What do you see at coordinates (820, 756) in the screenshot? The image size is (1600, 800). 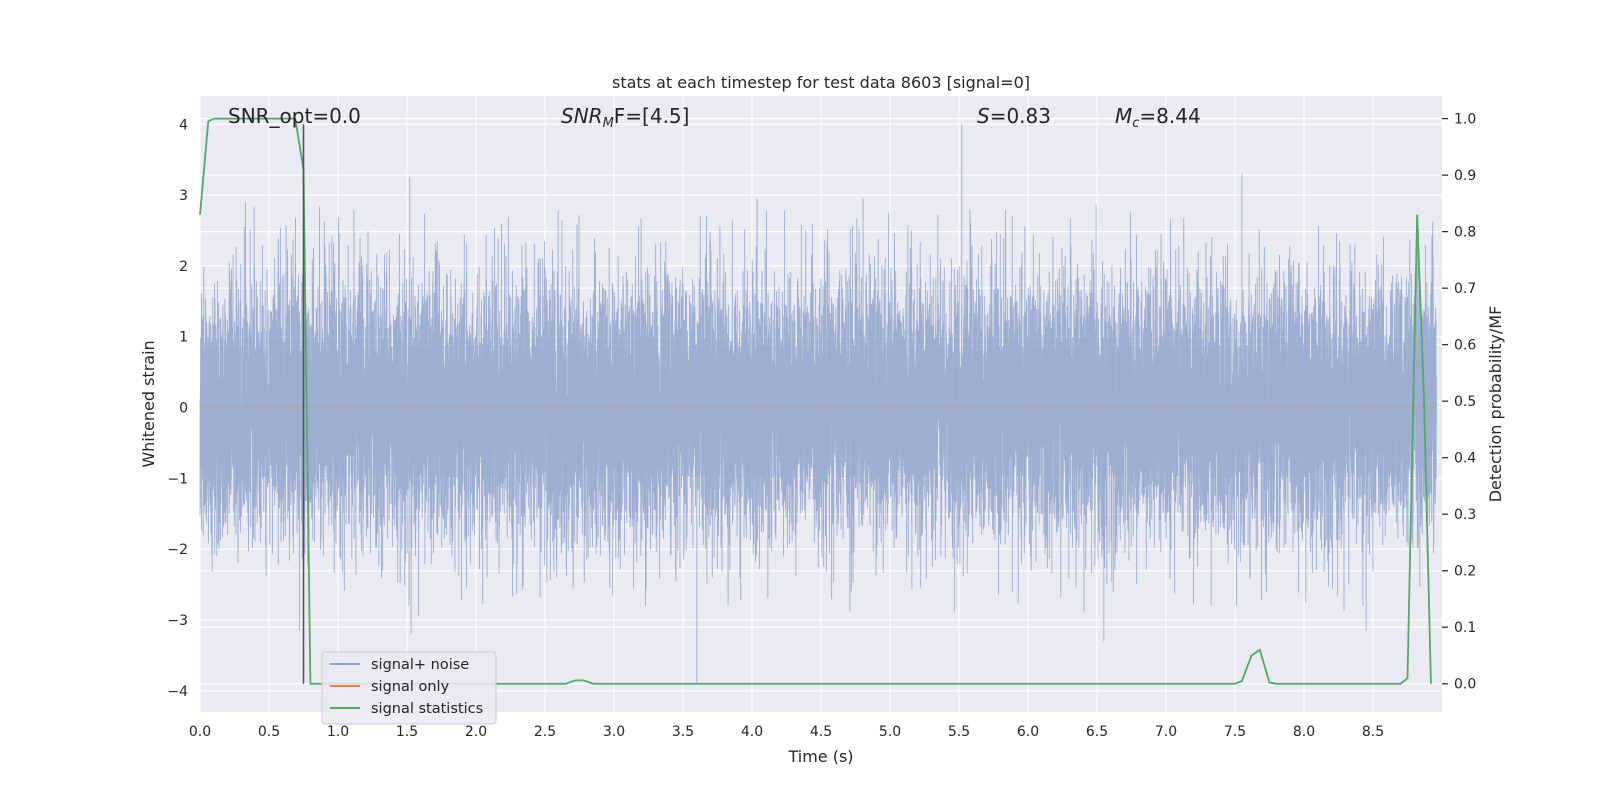 I see `x-axis-label: Time (s)` at bounding box center [820, 756].